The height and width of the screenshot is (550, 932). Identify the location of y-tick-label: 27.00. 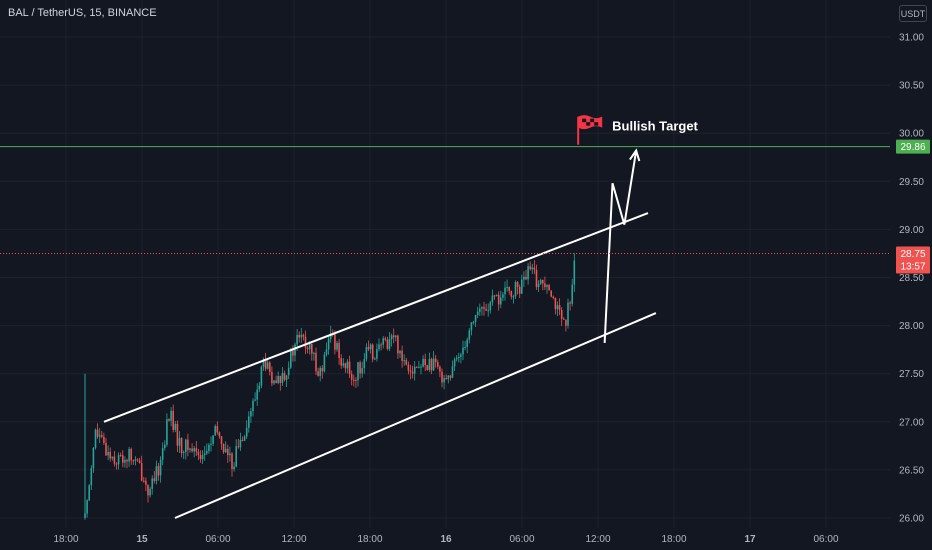
(911, 422).